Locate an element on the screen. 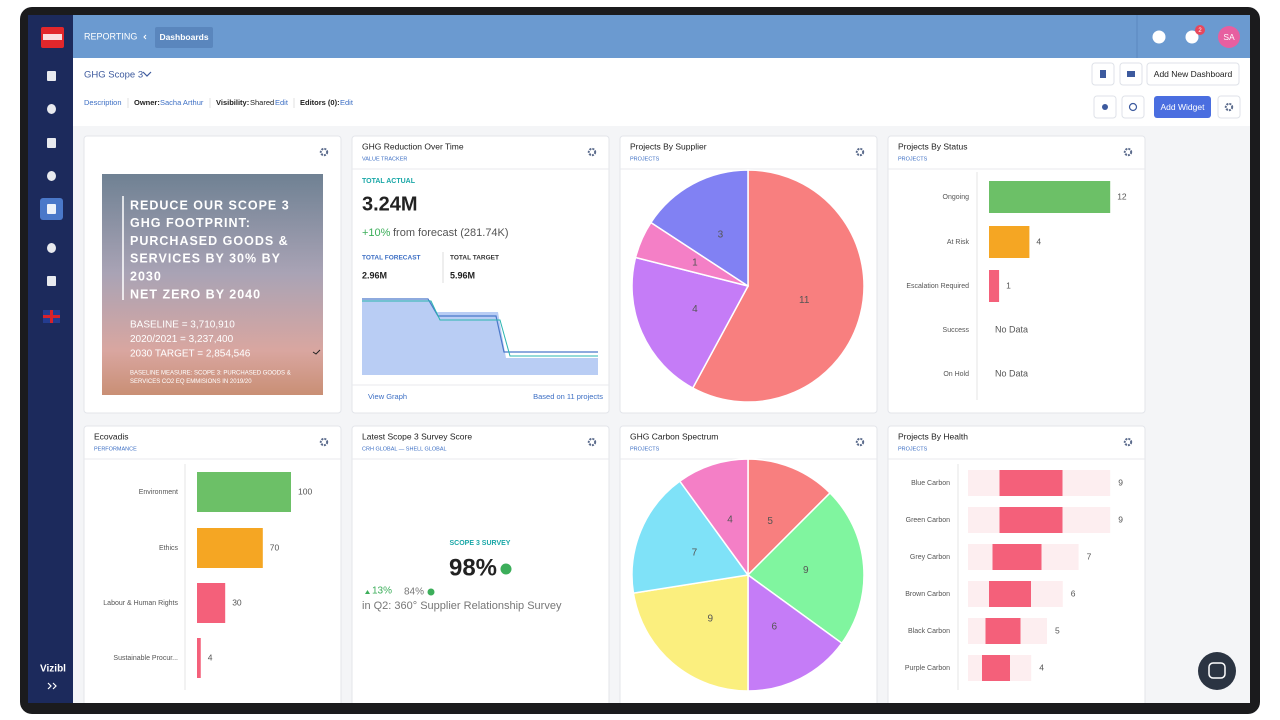 Image resolution: width=1280 pixels, height=720 pixels. target-label: TOTAL TARGET is located at coordinates (474, 258).